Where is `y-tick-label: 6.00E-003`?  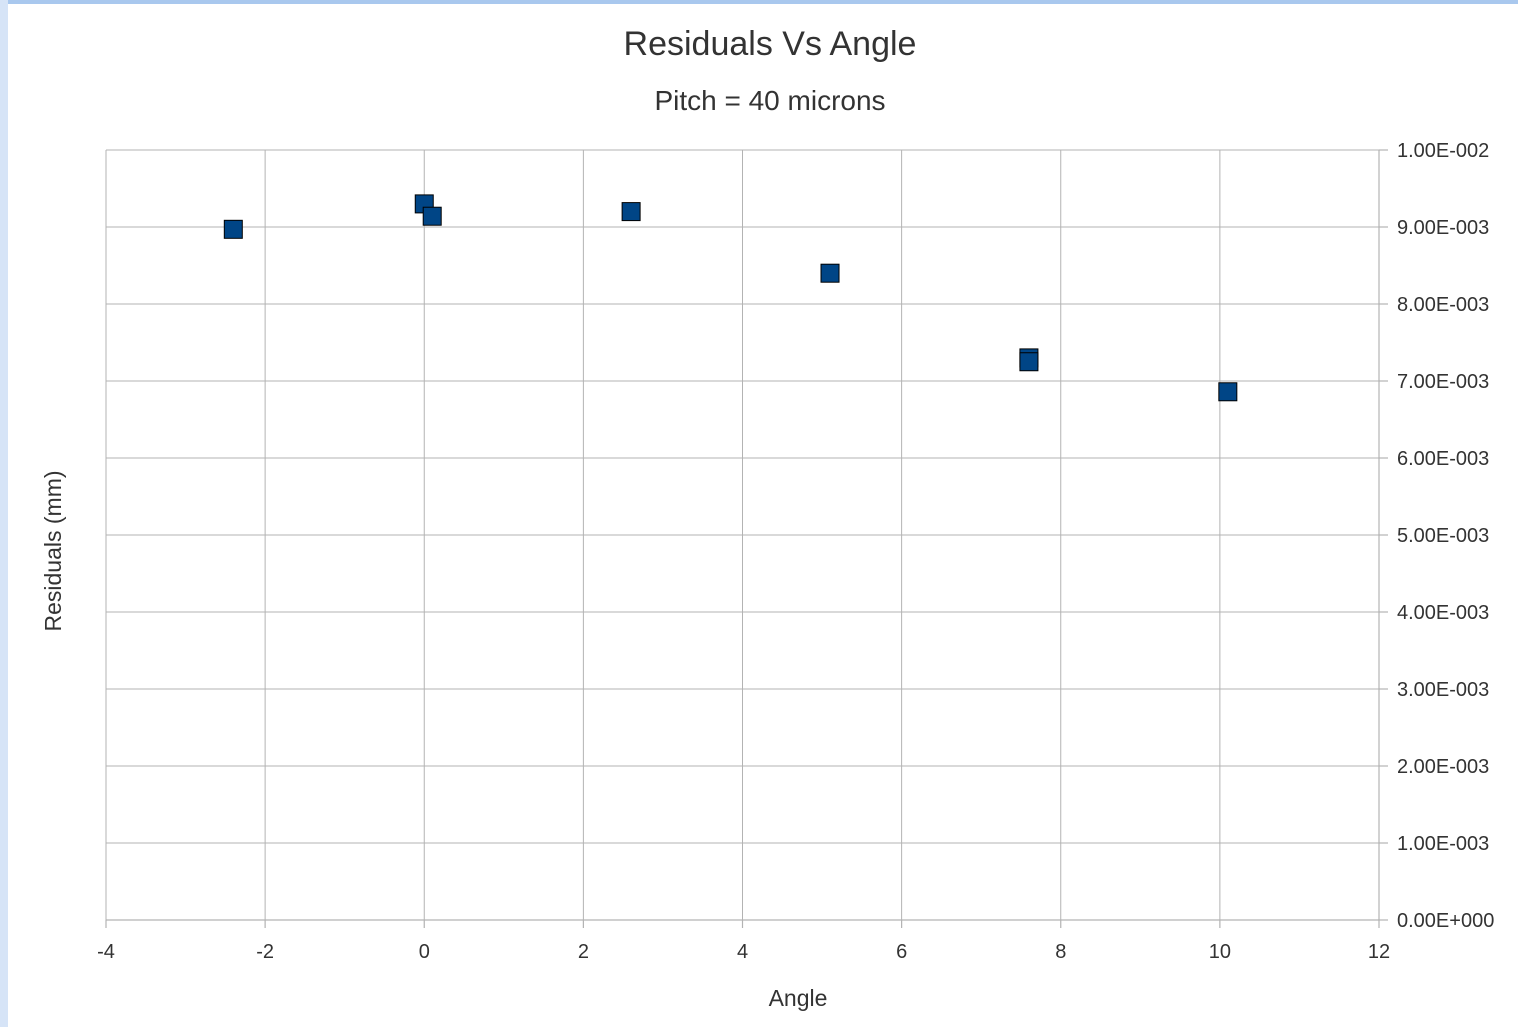 y-tick-label: 6.00E-003 is located at coordinates (1443, 459).